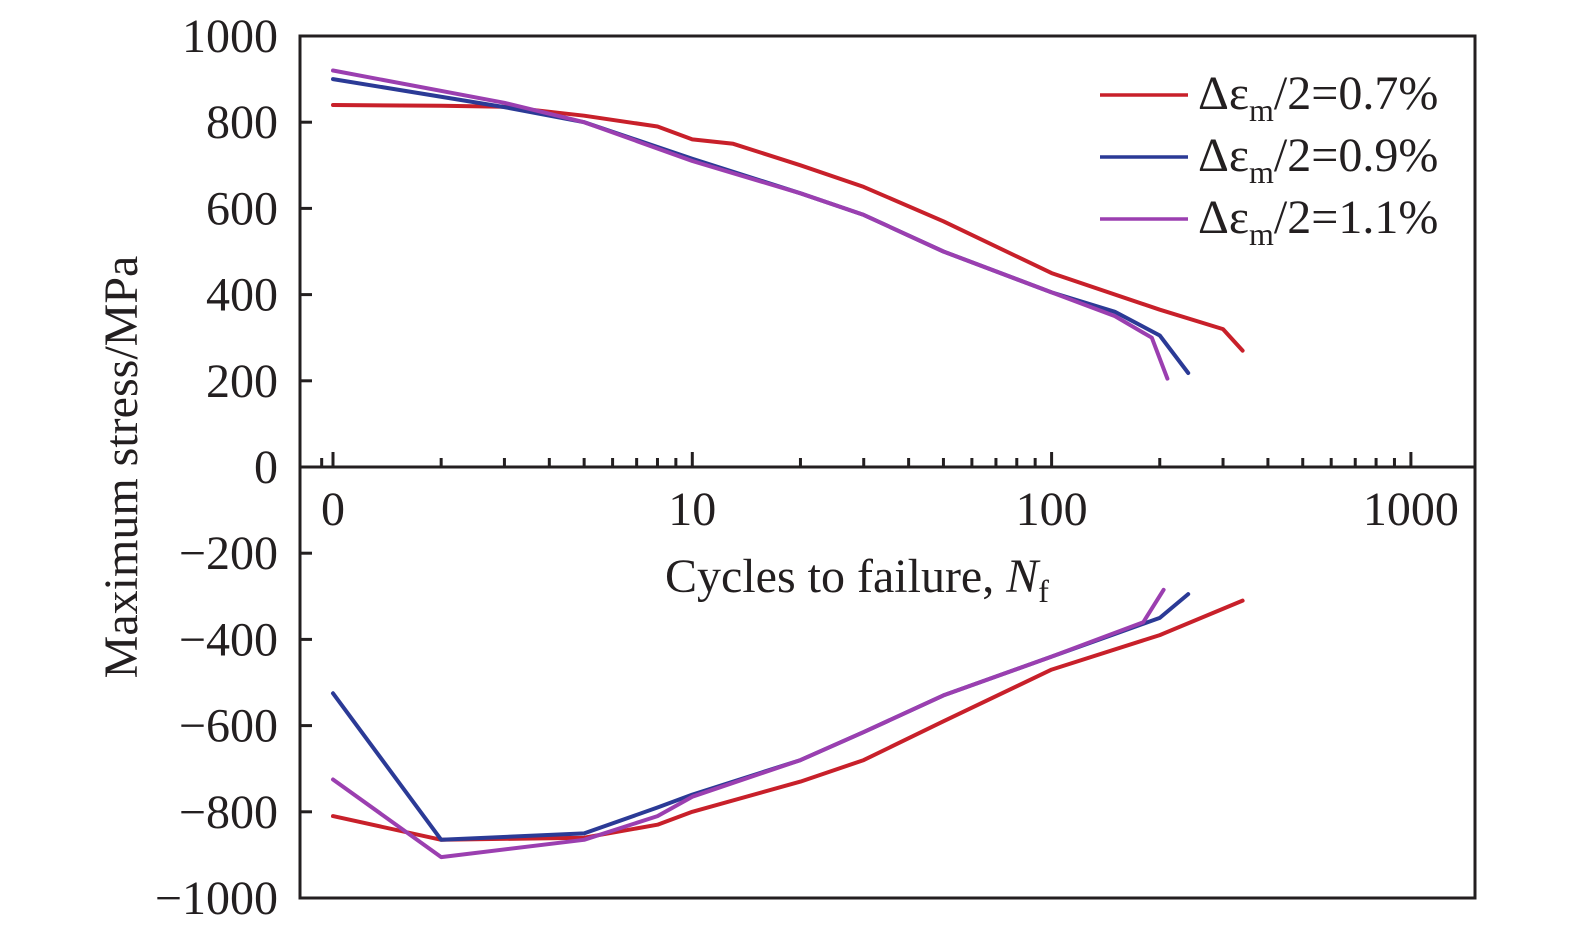 This screenshot has height=945, width=1575. What do you see at coordinates (761, 717) in the screenshot?
I see `series-1-min-stress-line` at bounding box center [761, 717].